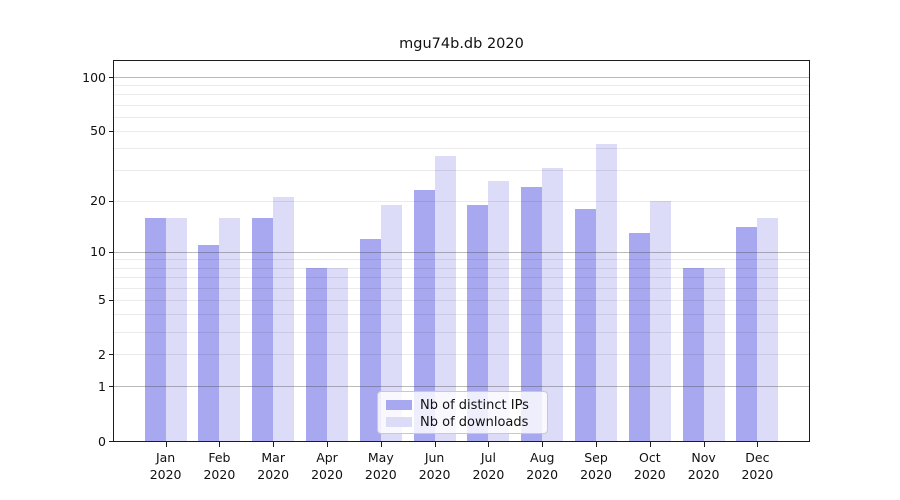 The height and width of the screenshot is (500, 900). What do you see at coordinates (102, 300) in the screenshot?
I see `y-axis-tick-label: 5` at bounding box center [102, 300].